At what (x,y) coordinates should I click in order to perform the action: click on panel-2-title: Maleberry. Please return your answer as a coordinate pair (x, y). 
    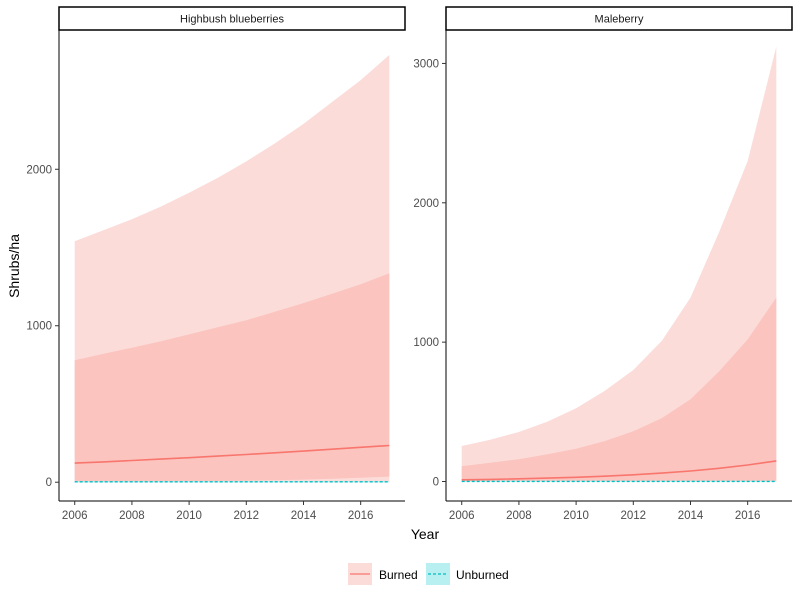
    Looking at the image, I should click on (619, 20).